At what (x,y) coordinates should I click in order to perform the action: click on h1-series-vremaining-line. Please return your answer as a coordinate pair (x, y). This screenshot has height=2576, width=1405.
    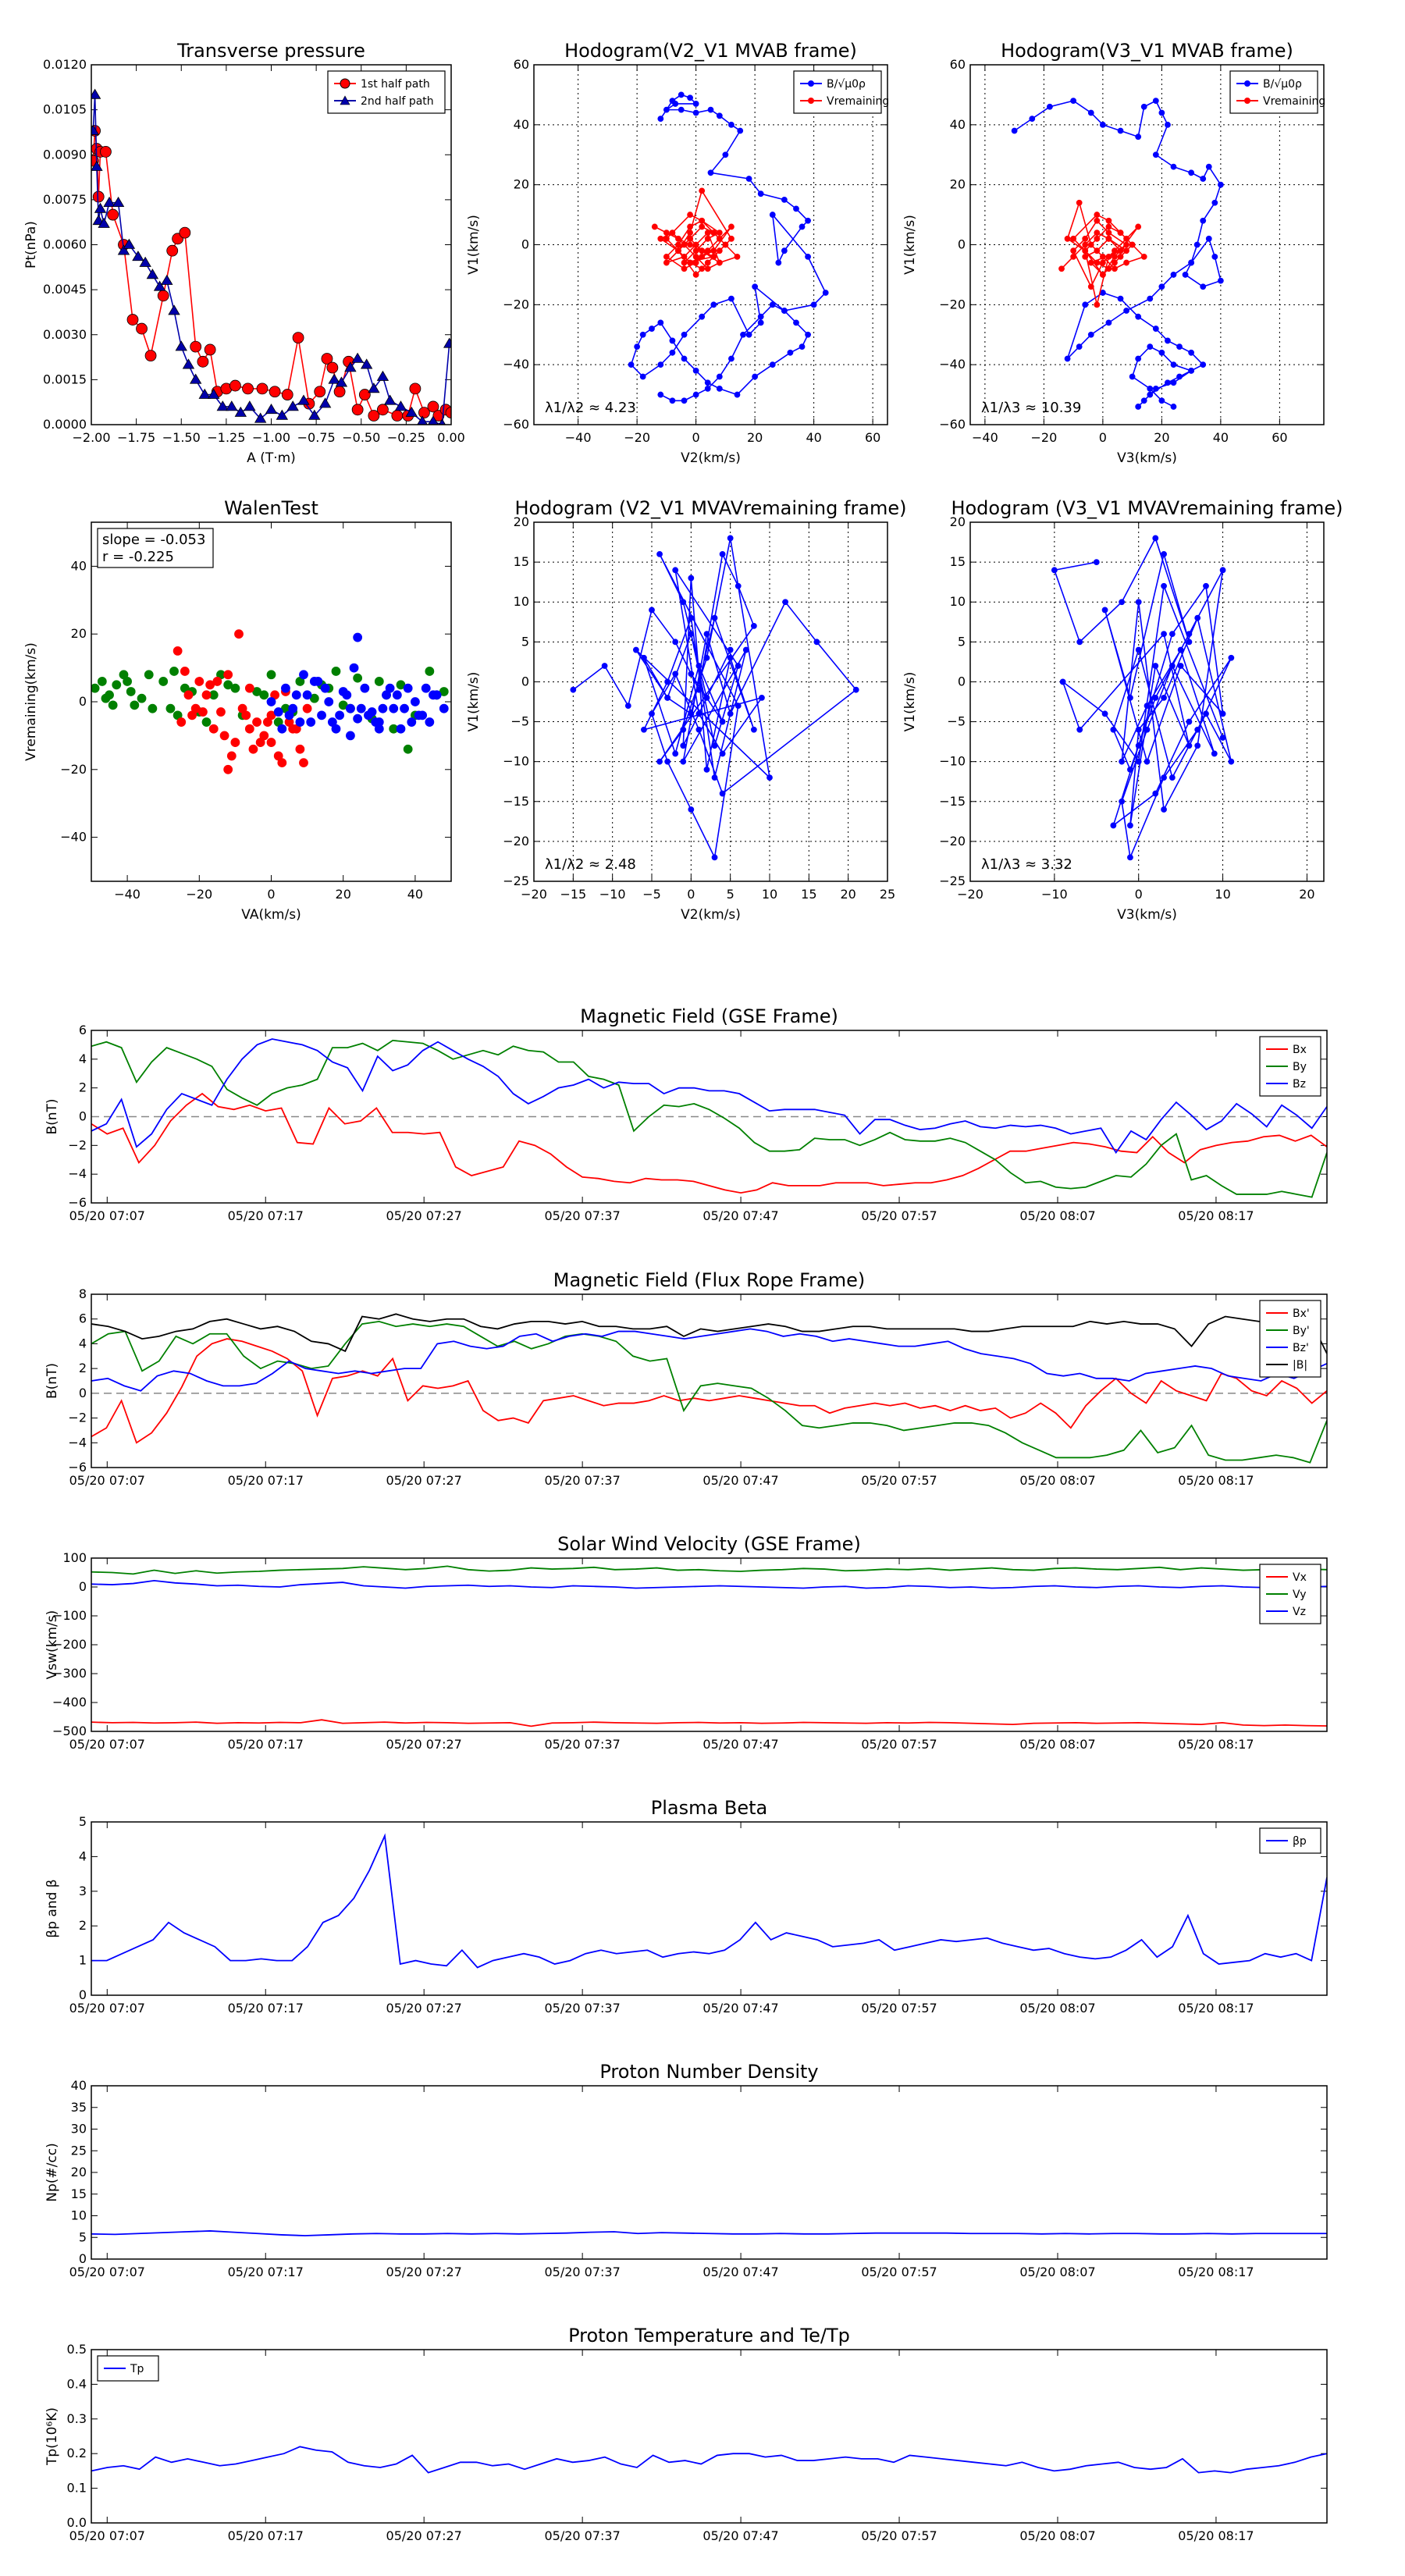
    Looking at the image, I should click on (696, 232).